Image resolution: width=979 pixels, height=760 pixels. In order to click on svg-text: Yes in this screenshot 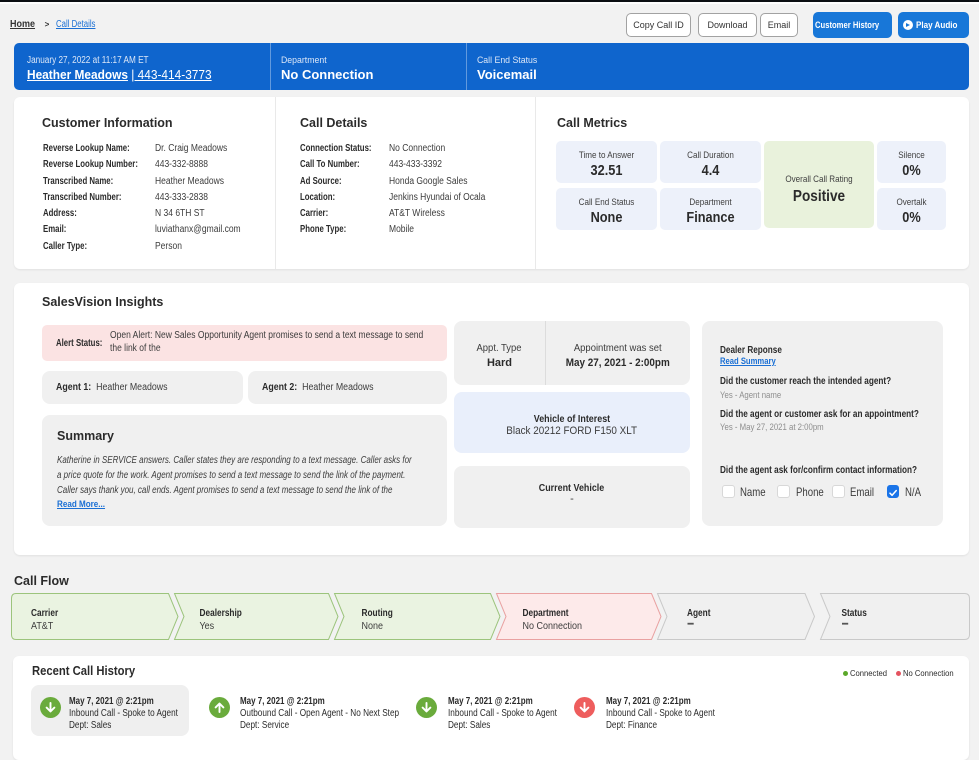, I will do `click(207, 627)`.